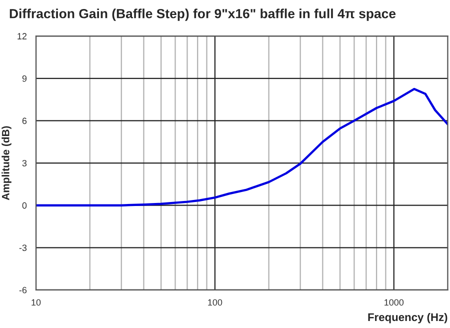 The height and width of the screenshot is (328, 450). What do you see at coordinates (7, 163) in the screenshot?
I see `y-axis-title: Amplitude (dB)` at bounding box center [7, 163].